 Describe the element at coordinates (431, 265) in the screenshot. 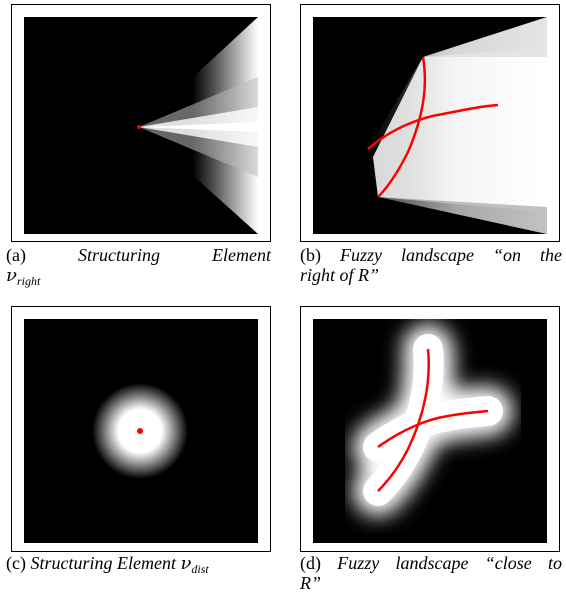

I see `caption-b: (b) Fuzzy landscape “on the right of R”` at that location.